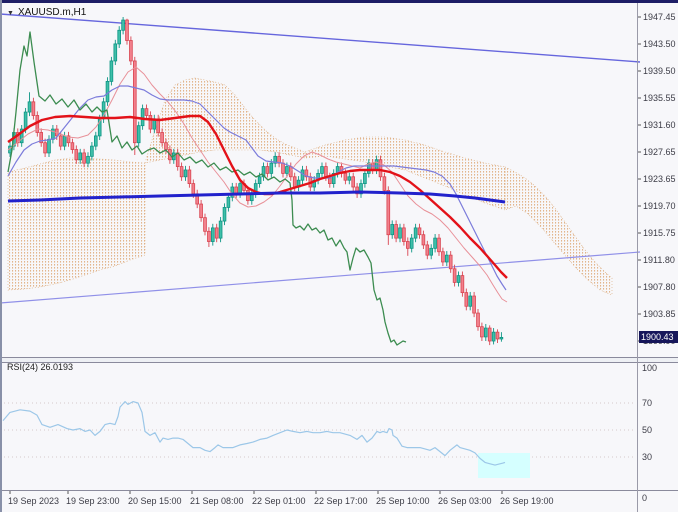 This screenshot has height=512, width=678. What do you see at coordinates (659, 44) in the screenshot?
I see `price-axis-label: 1943.50` at bounding box center [659, 44].